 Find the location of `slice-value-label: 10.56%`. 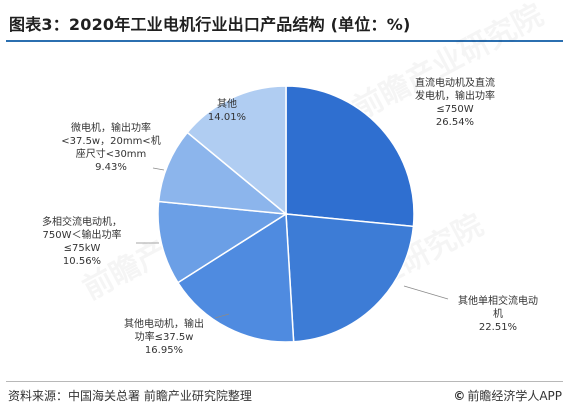

slice-value-label: 10.56% is located at coordinates (82, 261).